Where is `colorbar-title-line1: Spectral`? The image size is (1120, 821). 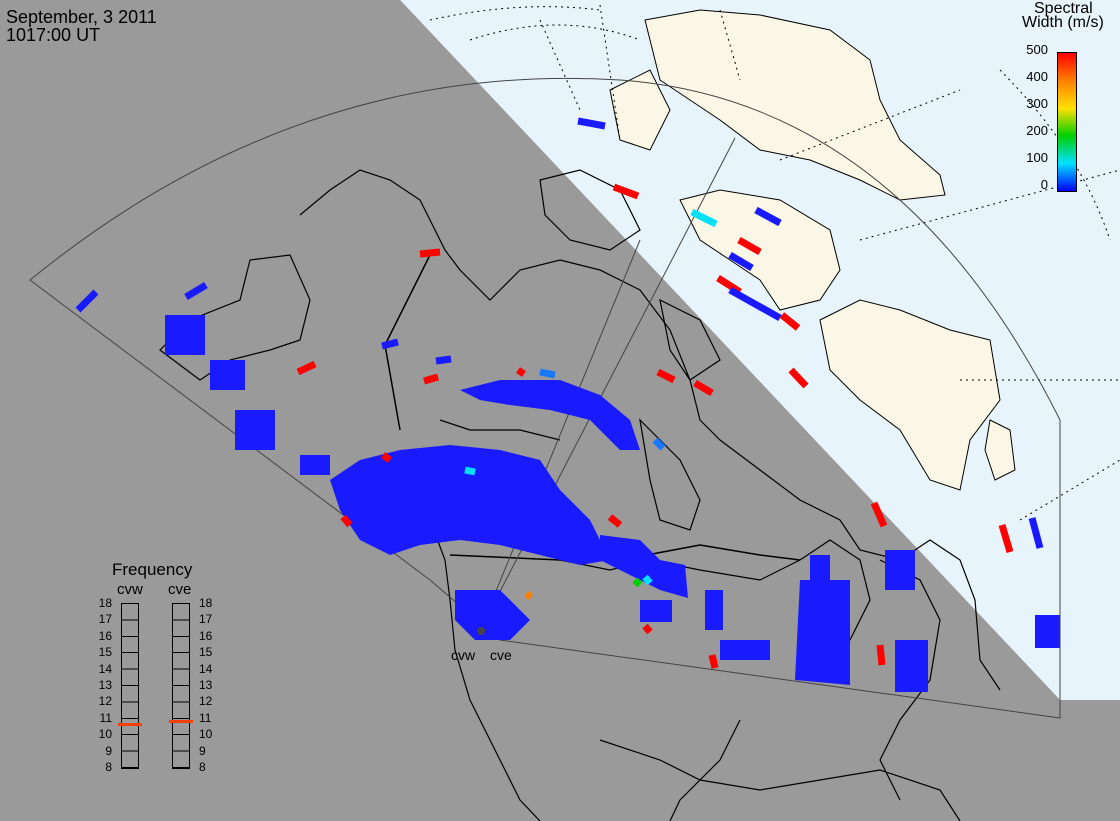 colorbar-title-line1: Spectral is located at coordinates (1063, 8).